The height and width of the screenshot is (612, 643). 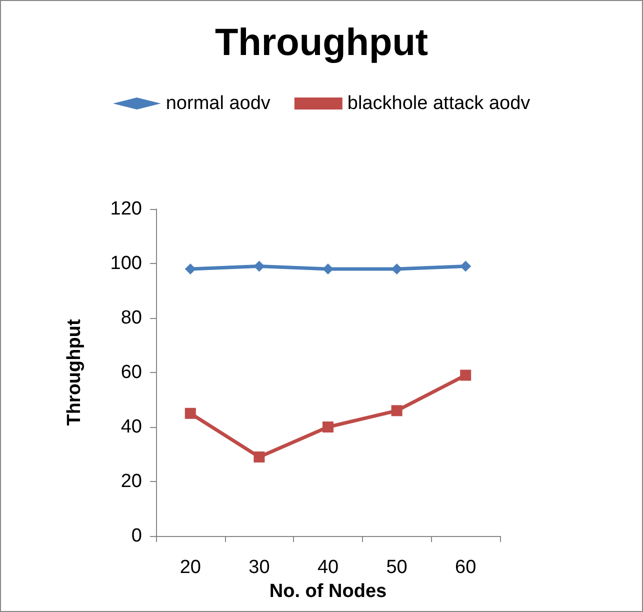 What do you see at coordinates (328, 567) in the screenshot?
I see `x-tick-label: 40` at bounding box center [328, 567].